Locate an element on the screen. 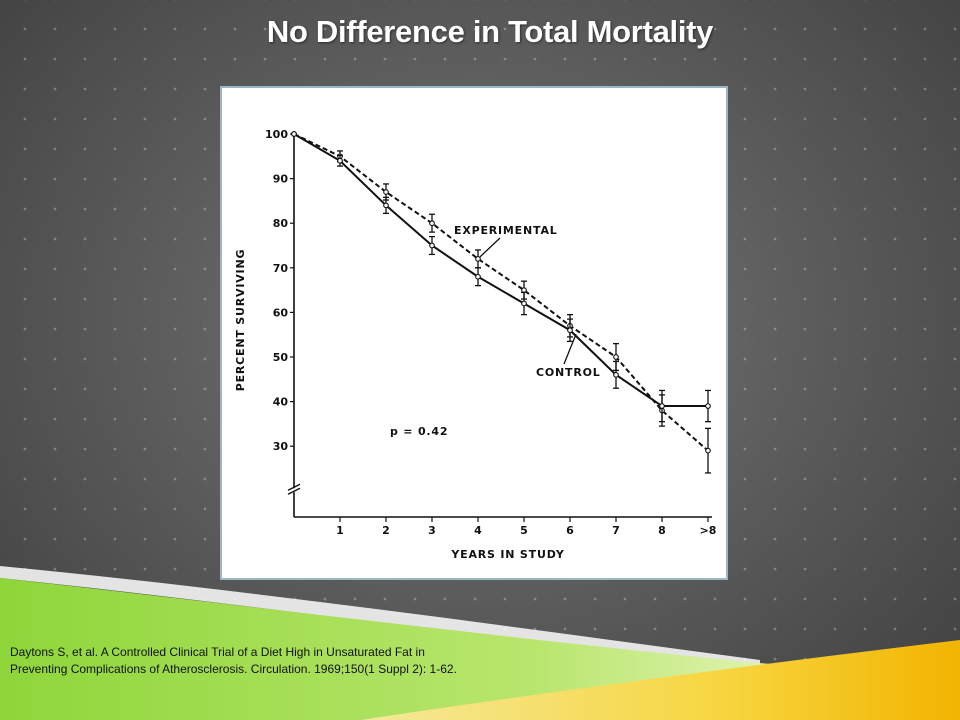  y-axis-title: PERCENT SURVIVING is located at coordinates (240, 320).